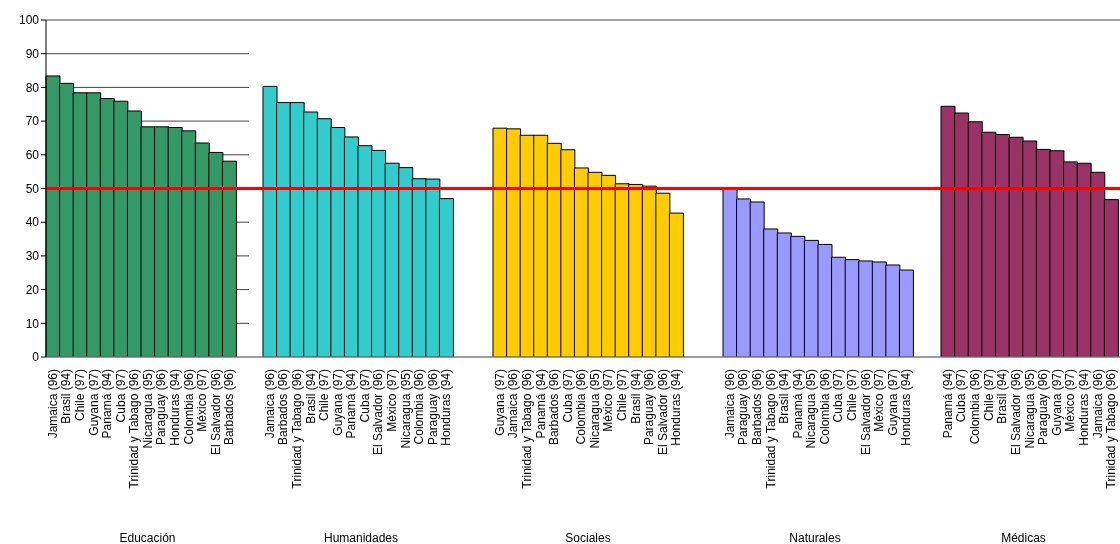 Image resolution: width=1120 pixels, height=544 pixels. What do you see at coordinates (32, 87) in the screenshot?
I see `y-tick-label: 80` at bounding box center [32, 87].